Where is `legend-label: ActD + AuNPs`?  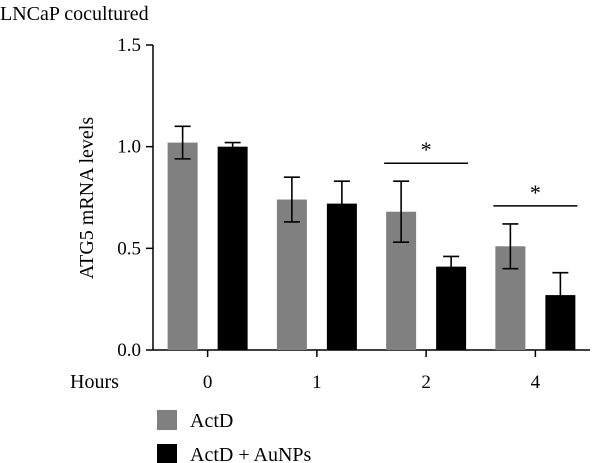 legend-label: ActD + AuNPs is located at coordinates (251, 453).